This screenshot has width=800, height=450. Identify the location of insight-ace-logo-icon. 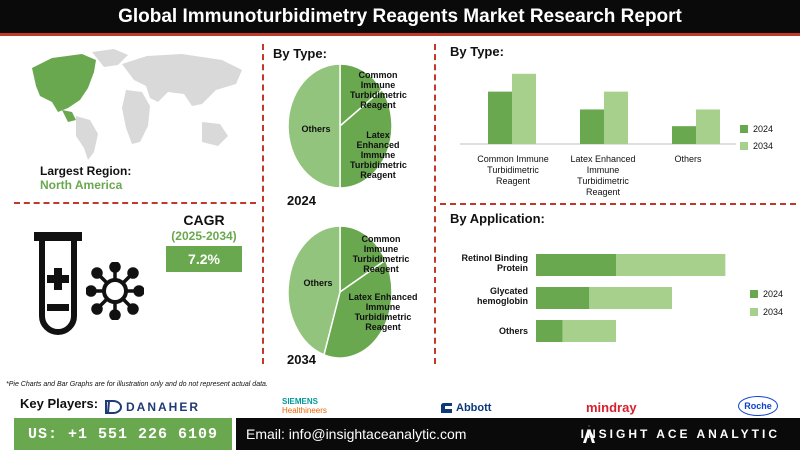
(589, 434).